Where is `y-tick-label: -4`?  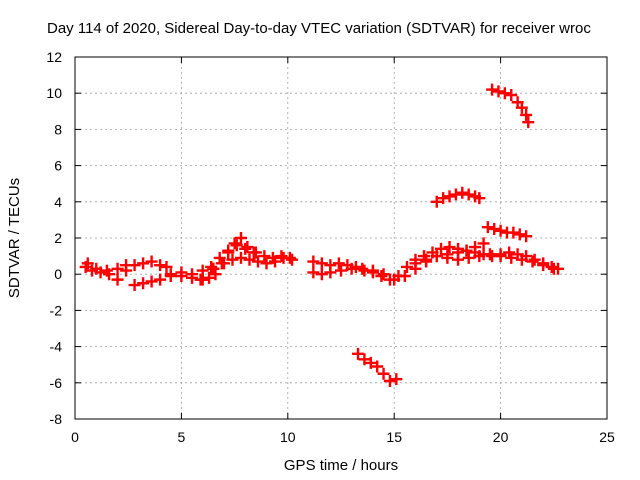 y-tick-label: -4 is located at coordinates (56, 347).